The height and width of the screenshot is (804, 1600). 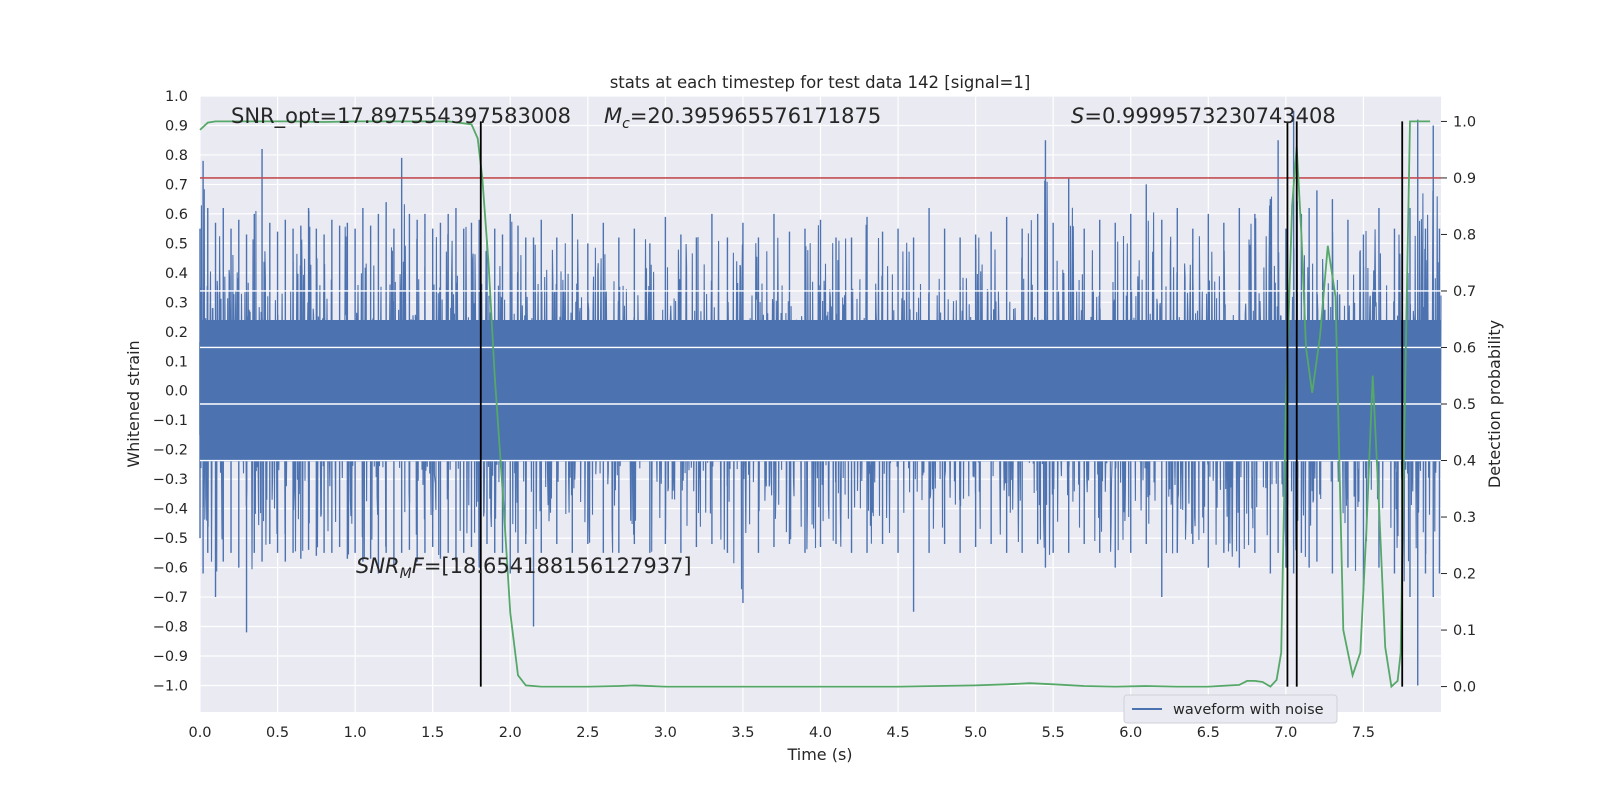 I want to click on annotation-snr-mf-subscript: M, so click(x=406, y=574).